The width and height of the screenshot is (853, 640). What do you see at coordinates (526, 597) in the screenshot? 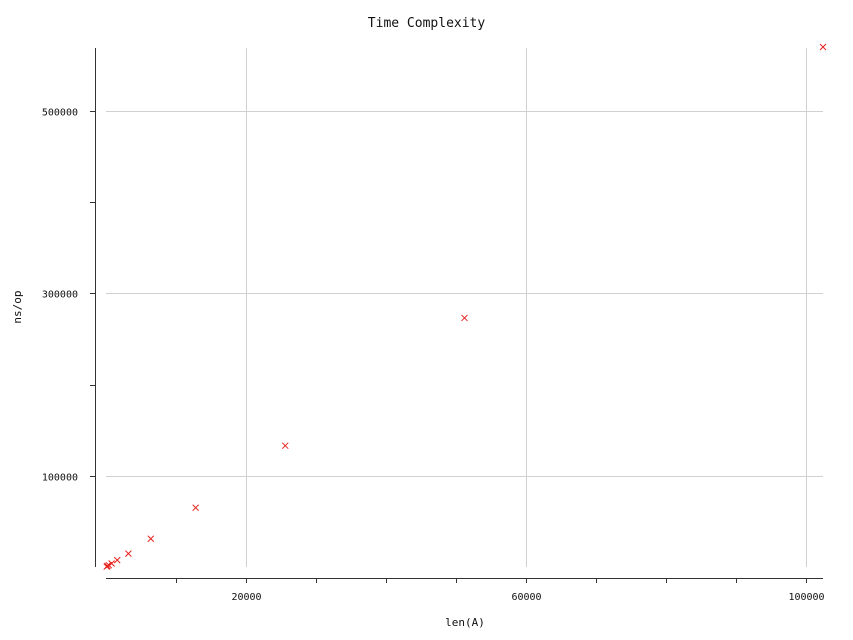
I see `x-tick-label: 60000` at bounding box center [526, 597].